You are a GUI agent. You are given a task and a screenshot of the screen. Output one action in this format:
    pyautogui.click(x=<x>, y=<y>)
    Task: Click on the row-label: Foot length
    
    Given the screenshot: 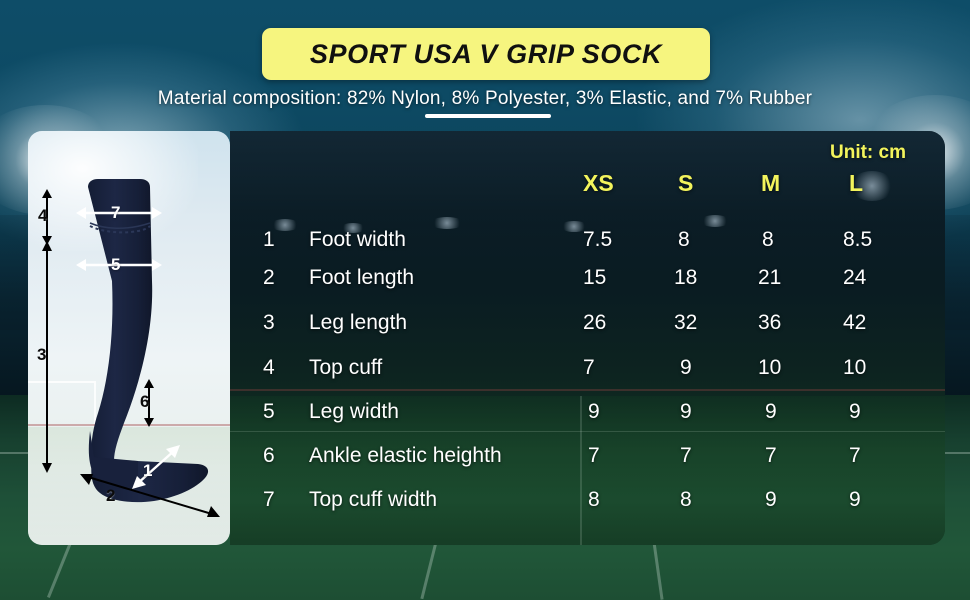 What is the action you would take?
    pyautogui.click(x=362, y=277)
    